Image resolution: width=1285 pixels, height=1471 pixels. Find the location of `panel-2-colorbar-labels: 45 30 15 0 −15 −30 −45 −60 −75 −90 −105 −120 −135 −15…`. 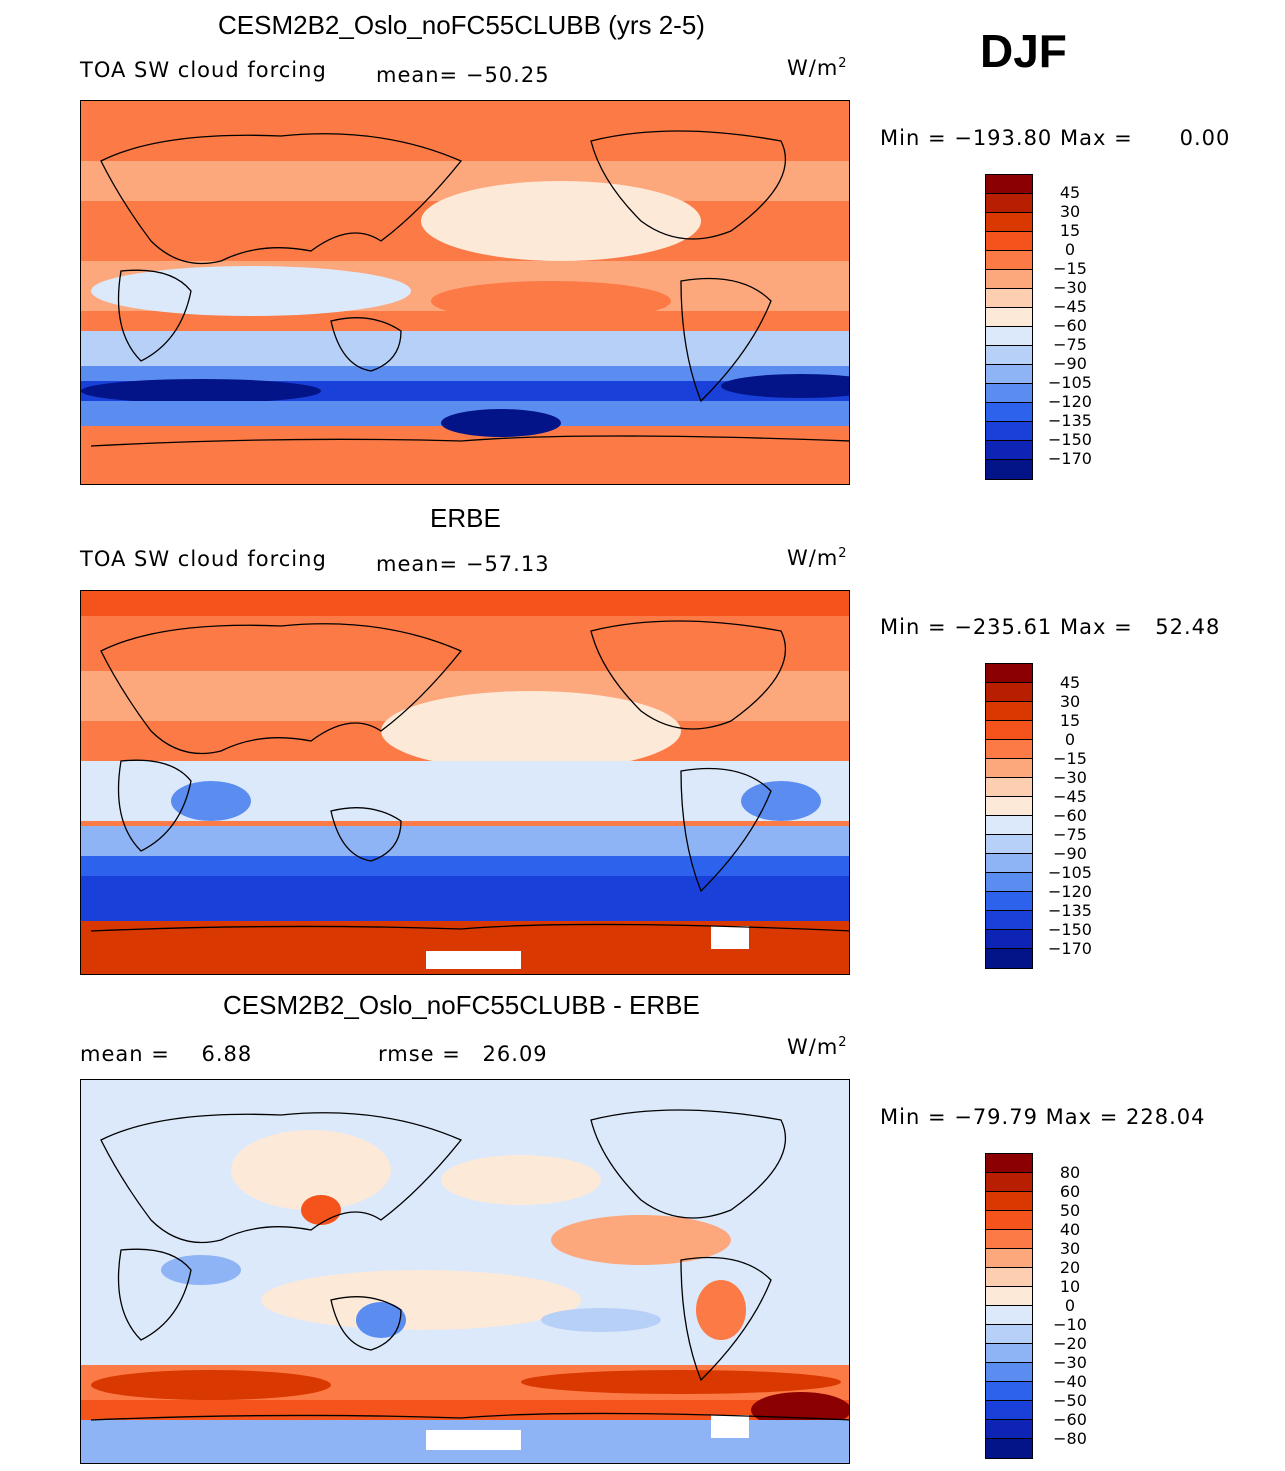

panel-2-colorbar-labels: 45 30 15 0 −15 −30 −45 −60 −75 −90 −105 −120 −135 −15… is located at coordinates (1070, 815).